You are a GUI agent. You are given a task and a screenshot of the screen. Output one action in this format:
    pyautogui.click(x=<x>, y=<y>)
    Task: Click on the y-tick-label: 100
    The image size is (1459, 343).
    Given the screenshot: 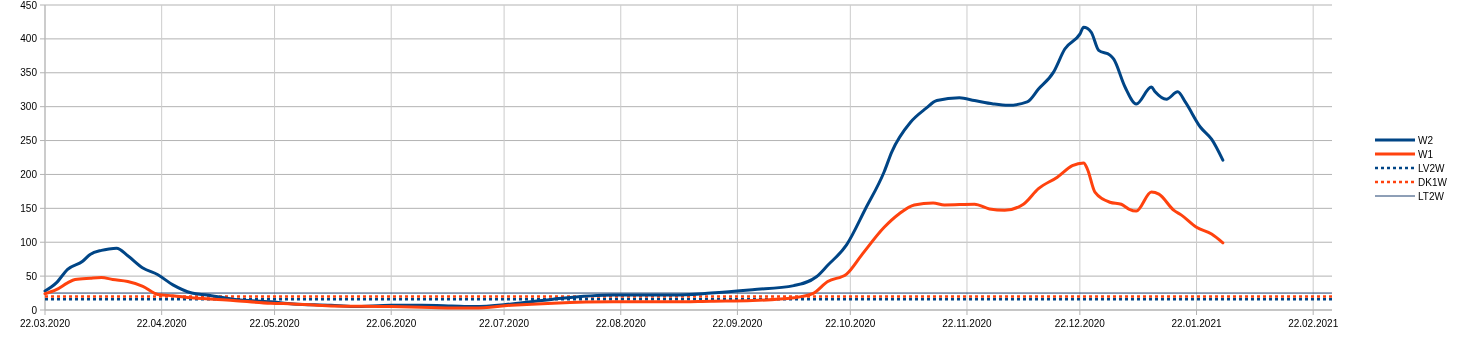 What is the action you would take?
    pyautogui.click(x=29, y=242)
    